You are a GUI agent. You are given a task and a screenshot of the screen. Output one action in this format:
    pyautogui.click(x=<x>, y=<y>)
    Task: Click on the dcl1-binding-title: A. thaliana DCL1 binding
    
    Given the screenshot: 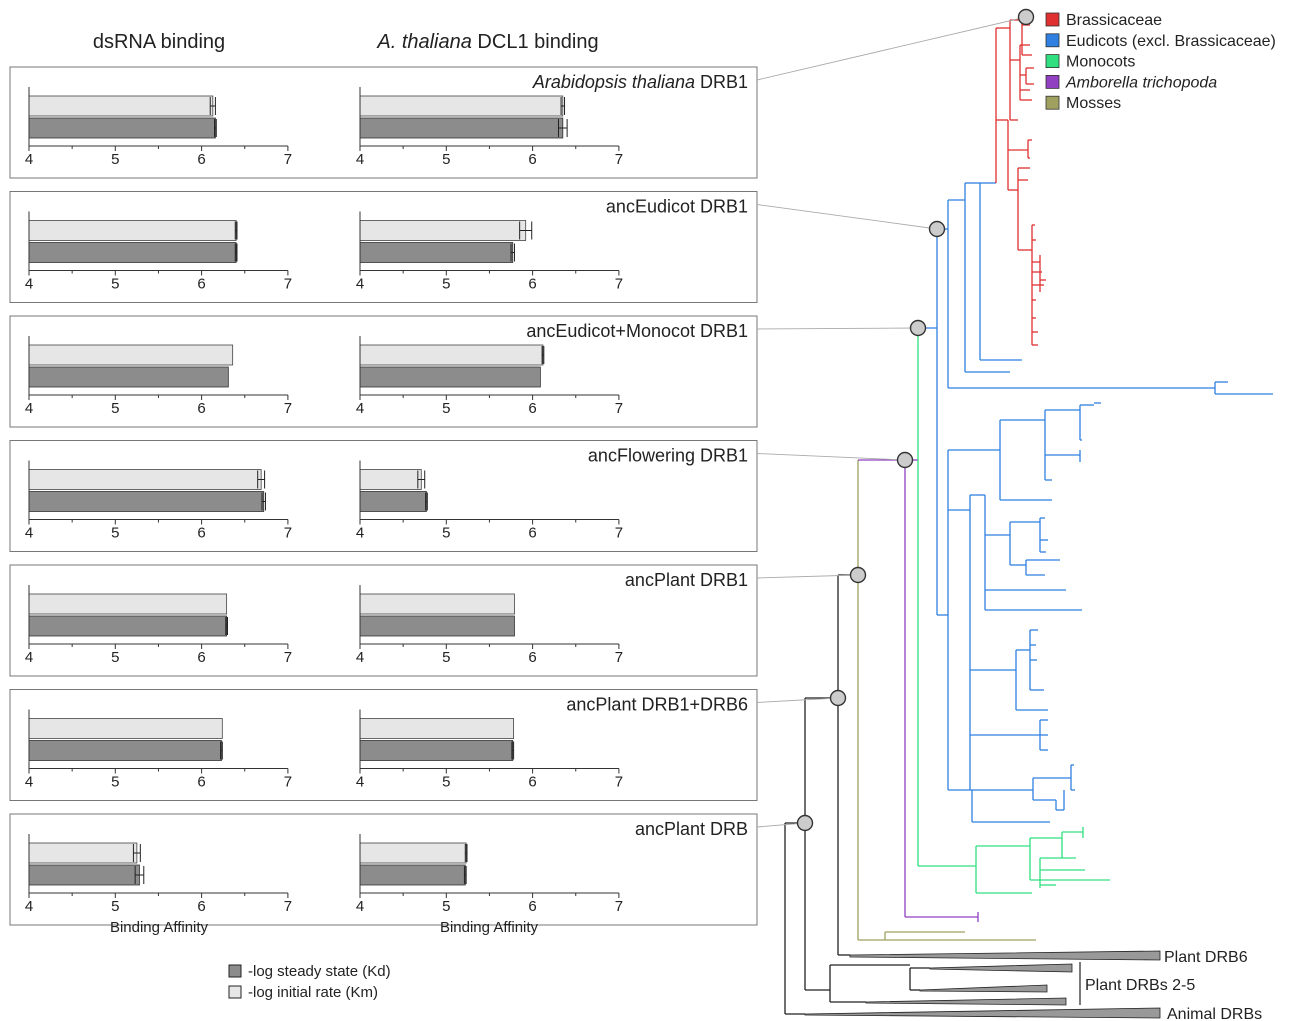 What is the action you would take?
    pyautogui.click(x=487, y=42)
    